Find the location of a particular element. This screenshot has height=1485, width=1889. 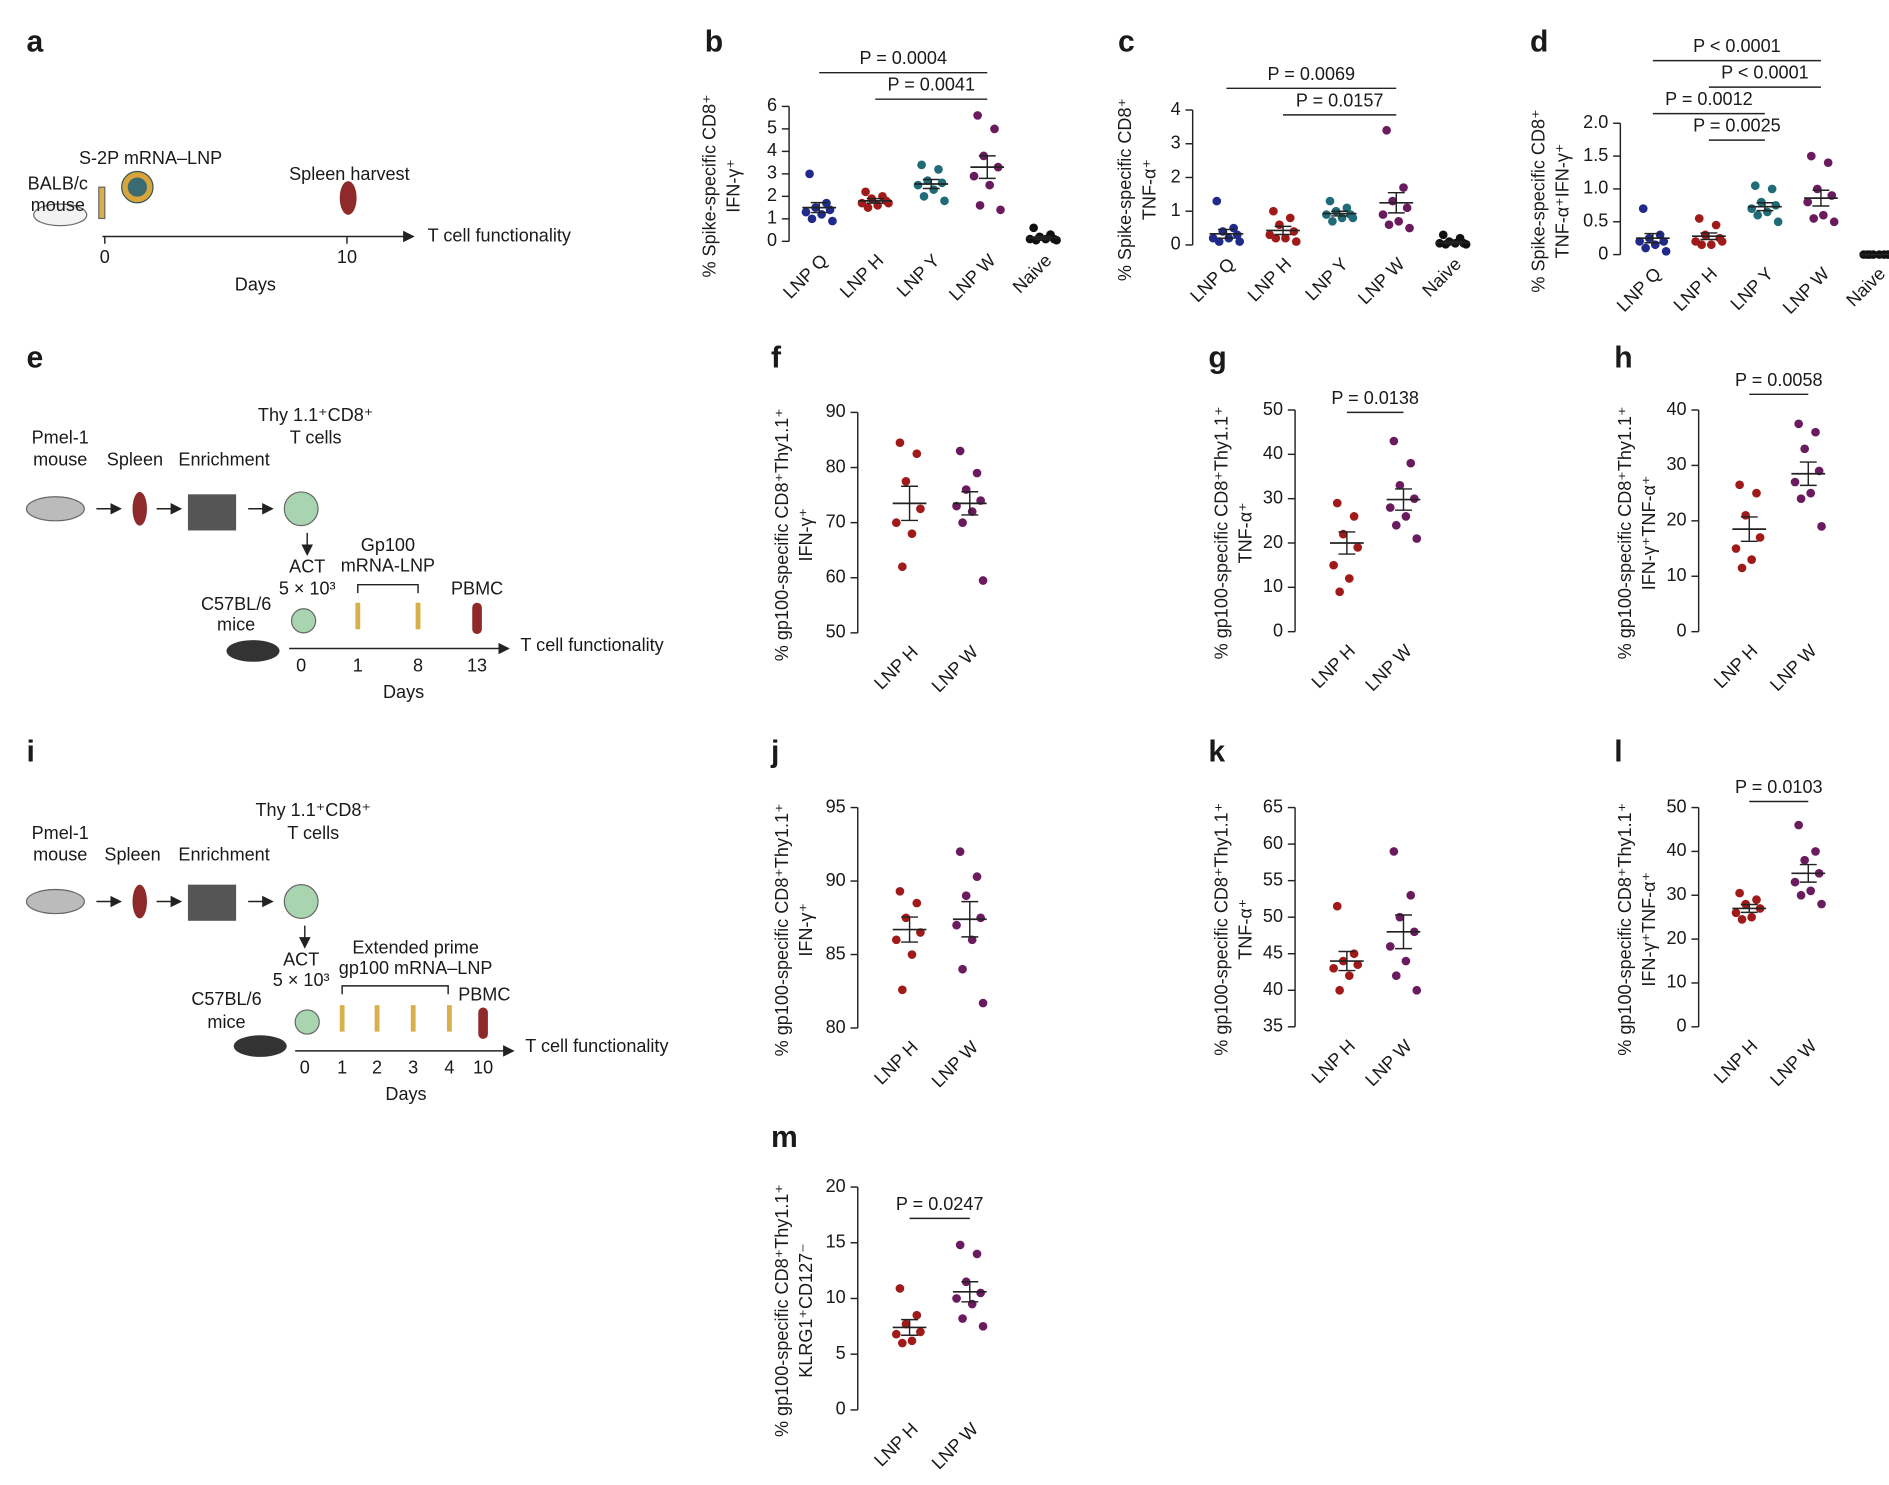

panel-label: b is located at coordinates (714, 42).